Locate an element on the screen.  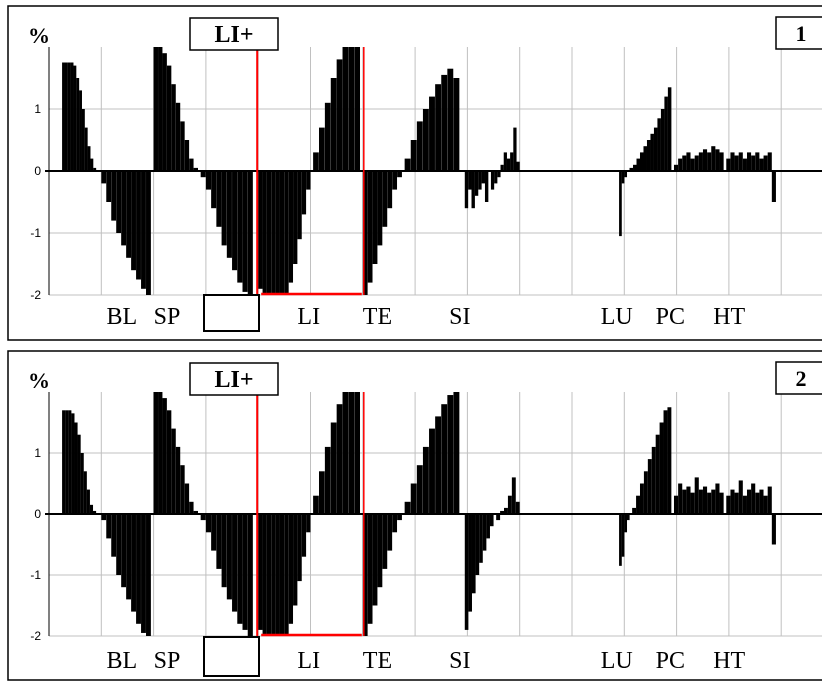
highlight-group-box is located at coordinates (231, 313).